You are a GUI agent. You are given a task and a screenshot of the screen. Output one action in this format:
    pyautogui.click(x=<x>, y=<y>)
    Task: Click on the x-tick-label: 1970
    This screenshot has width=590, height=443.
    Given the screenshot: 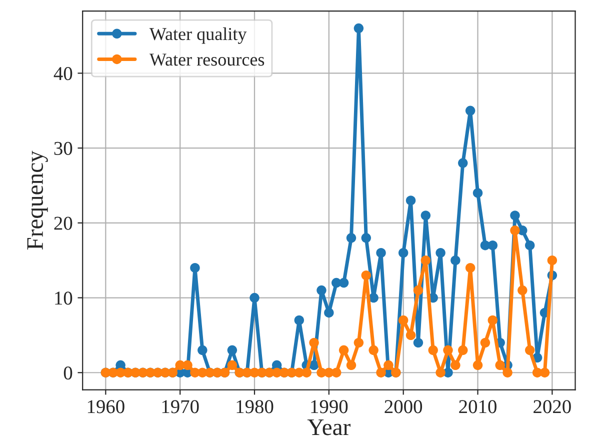 What is the action you would take?
    pyautogui.click(x=180, y=407)
    